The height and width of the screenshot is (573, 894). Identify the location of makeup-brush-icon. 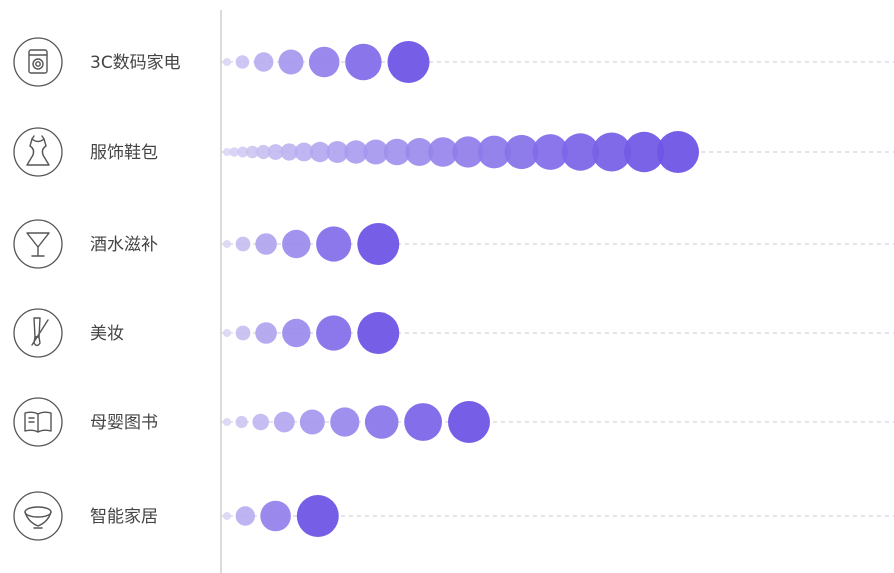
(40, 332).